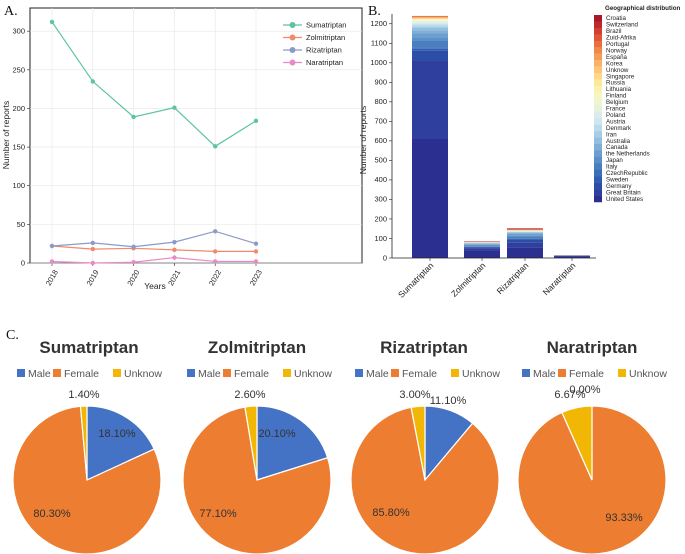  Describe the element at coordinates (143, 374) in the screenshot. I see `pie-legend-label: Unknow` at that location.